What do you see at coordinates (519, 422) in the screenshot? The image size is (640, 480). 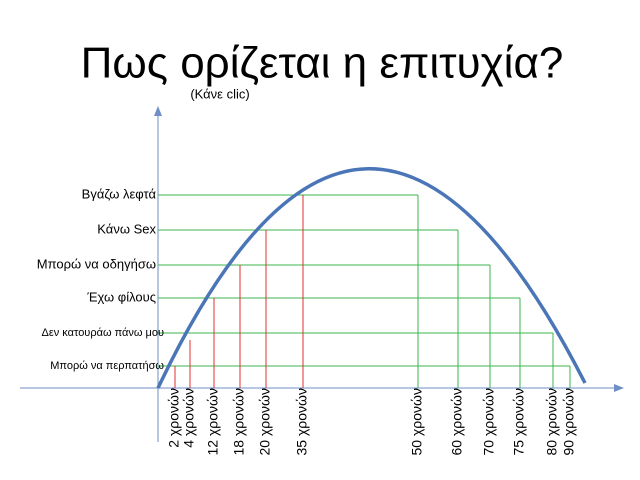 I see `age-label: 75 χρονών` at bounding box center [519, 422].